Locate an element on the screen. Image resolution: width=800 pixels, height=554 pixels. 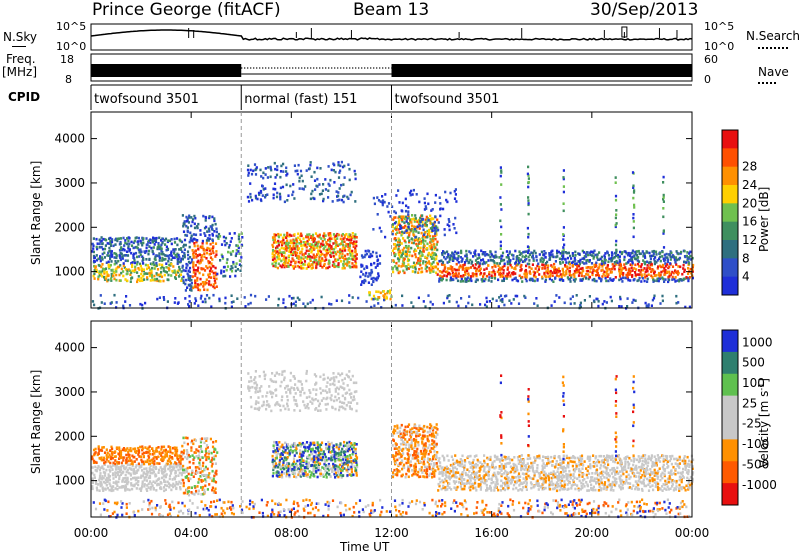
y-tick-label: 4000 is located at coordinates (69, 139).